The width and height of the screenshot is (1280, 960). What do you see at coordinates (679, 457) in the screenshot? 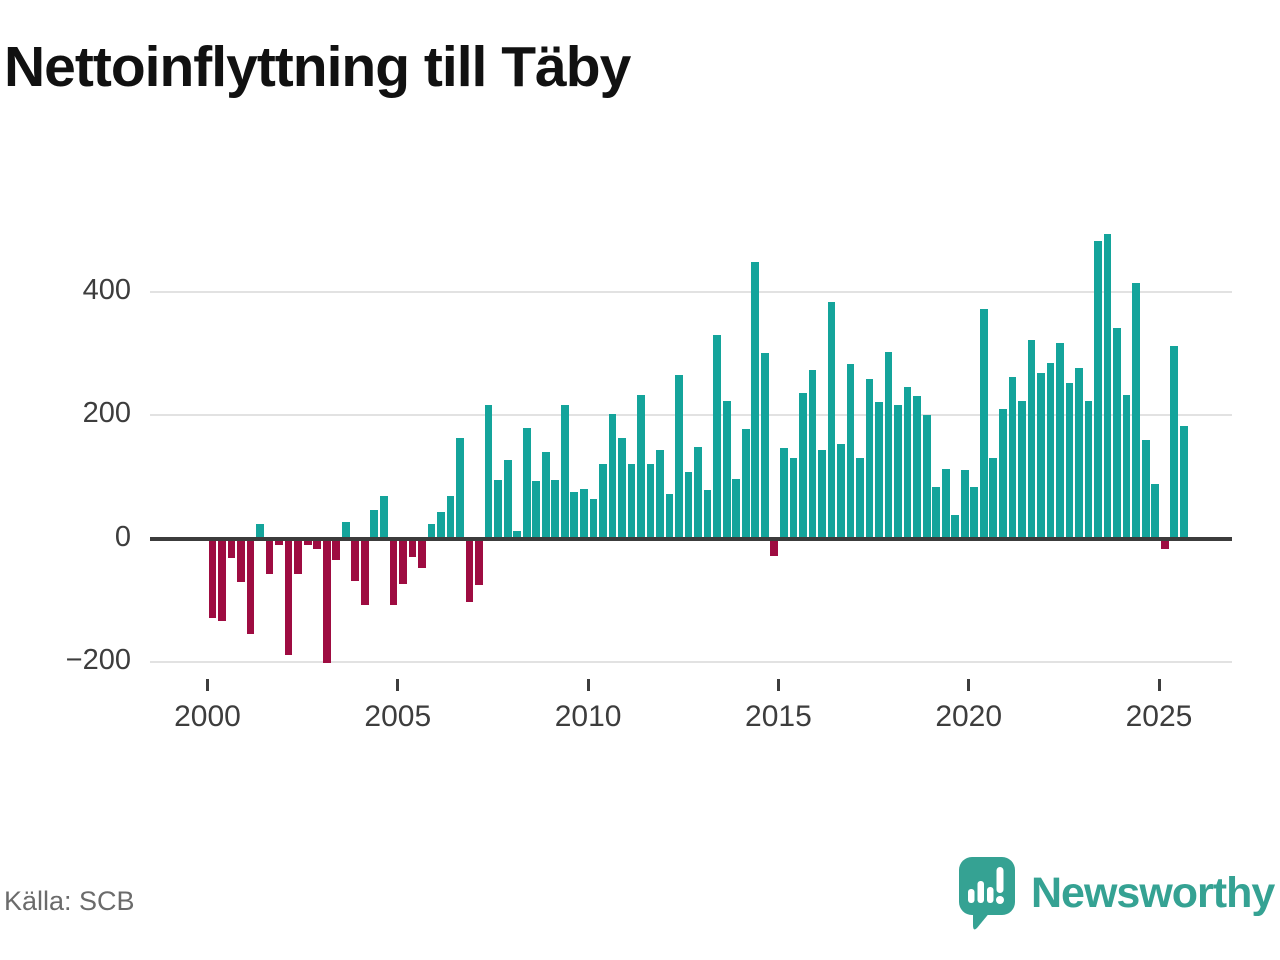
I see `bar-2012-Q2` at bounding box center [679, 457].